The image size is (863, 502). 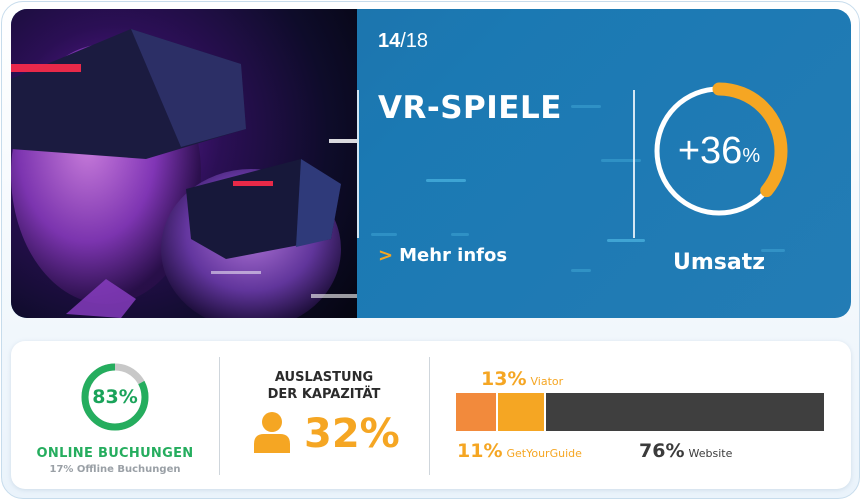 I want to click on hero-divider-right, so click(x=634, y=164).